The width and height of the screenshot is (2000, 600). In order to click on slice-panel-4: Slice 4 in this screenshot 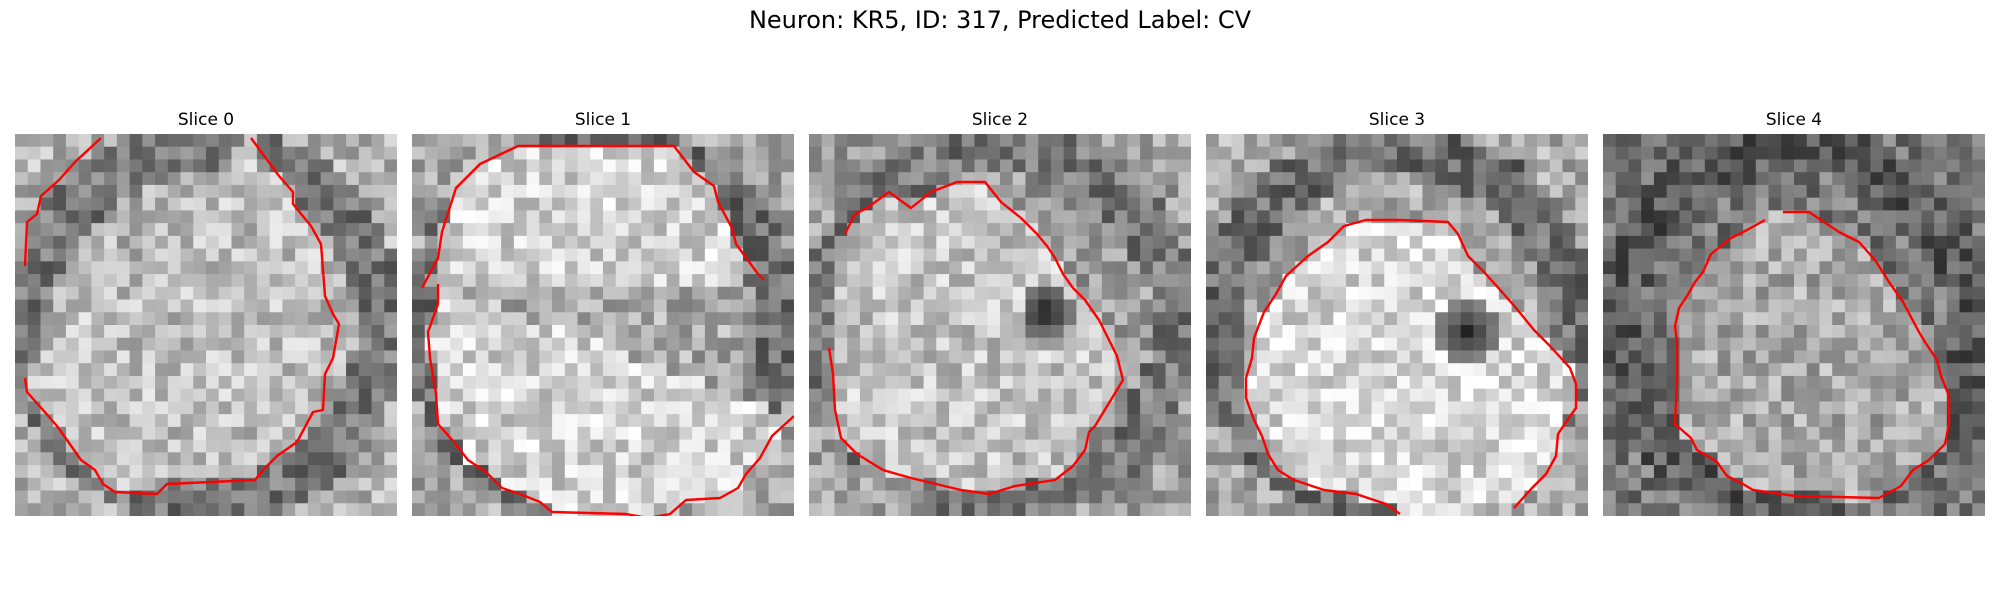, I will do `click(1794, 312)`.